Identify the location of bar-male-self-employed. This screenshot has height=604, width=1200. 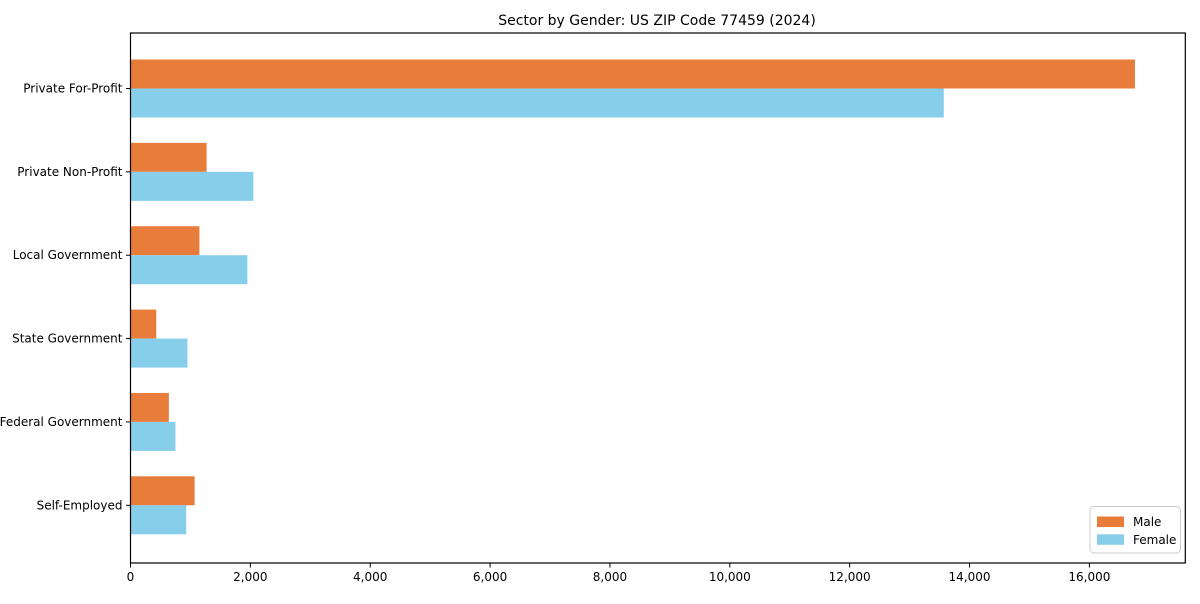
(162, 491).